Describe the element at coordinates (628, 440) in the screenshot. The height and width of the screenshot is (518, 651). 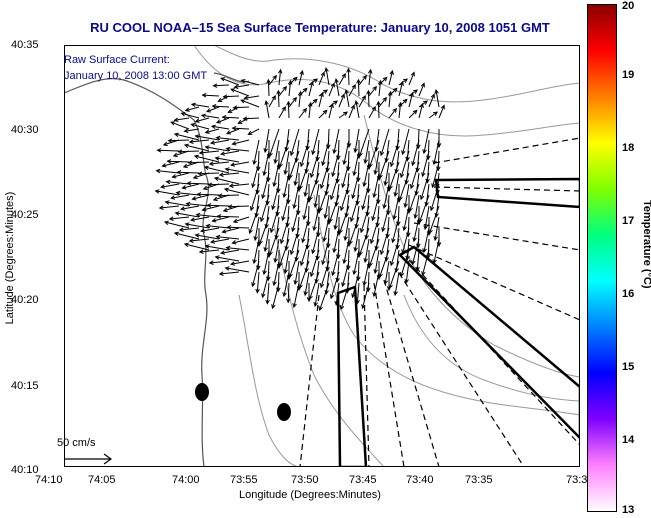
I see `colorbar-tick: 14` at that location.